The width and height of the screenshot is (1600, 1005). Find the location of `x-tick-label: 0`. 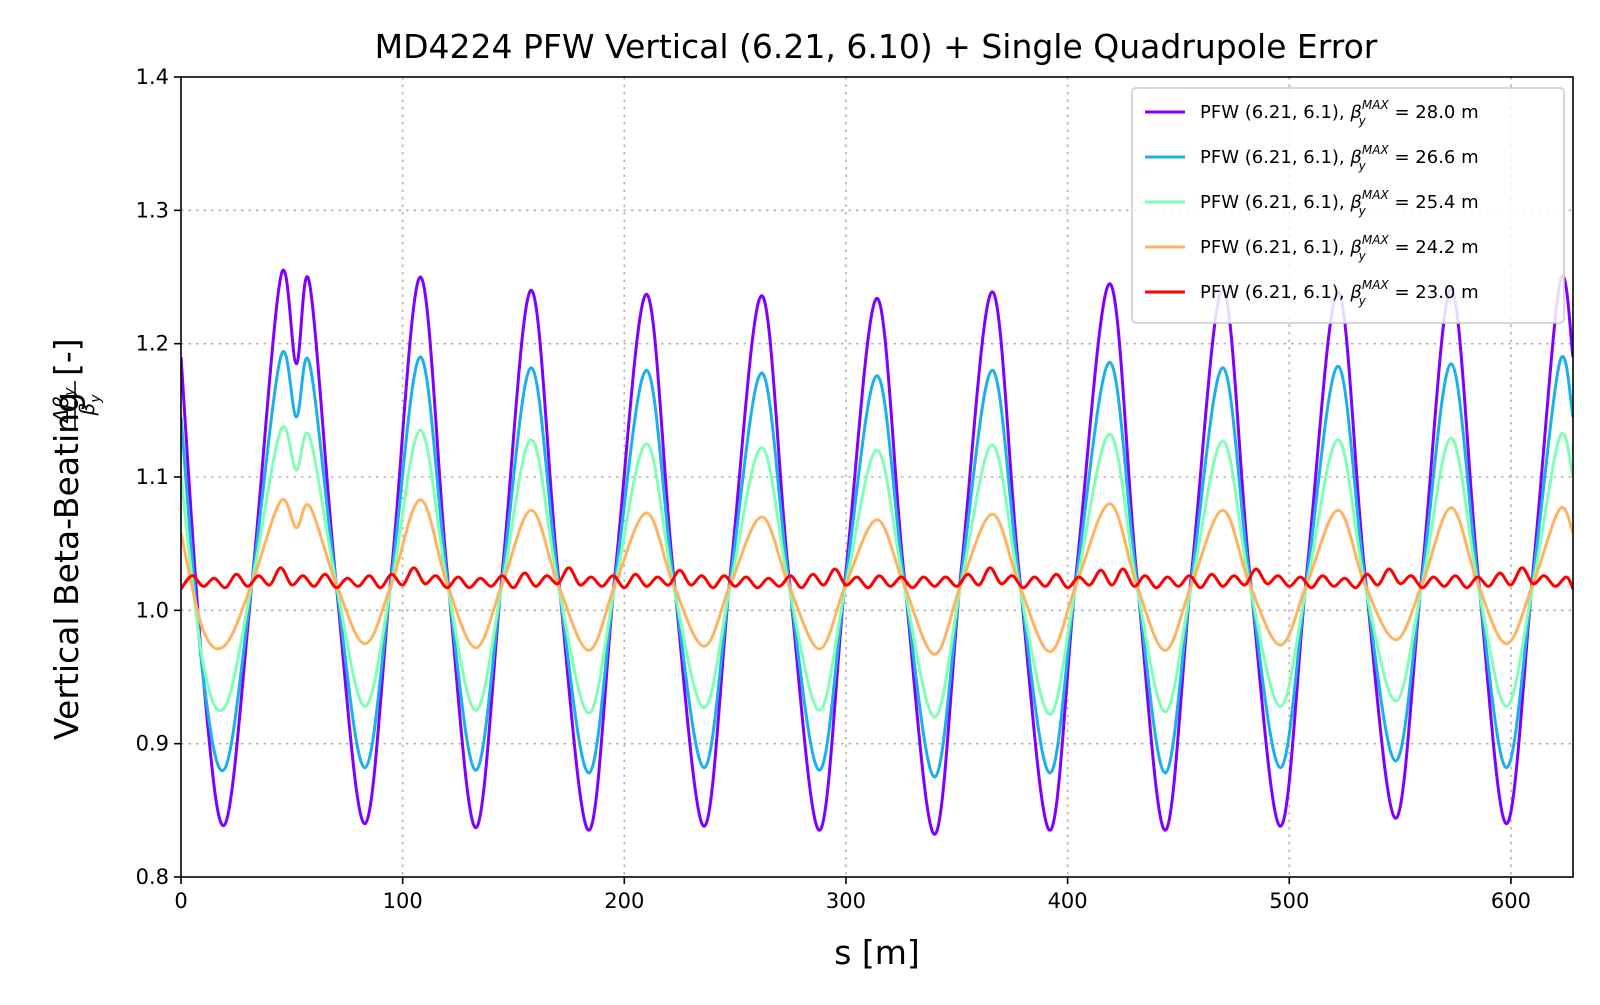

x-tick-label: 0 is located at coordinates (180, 901).